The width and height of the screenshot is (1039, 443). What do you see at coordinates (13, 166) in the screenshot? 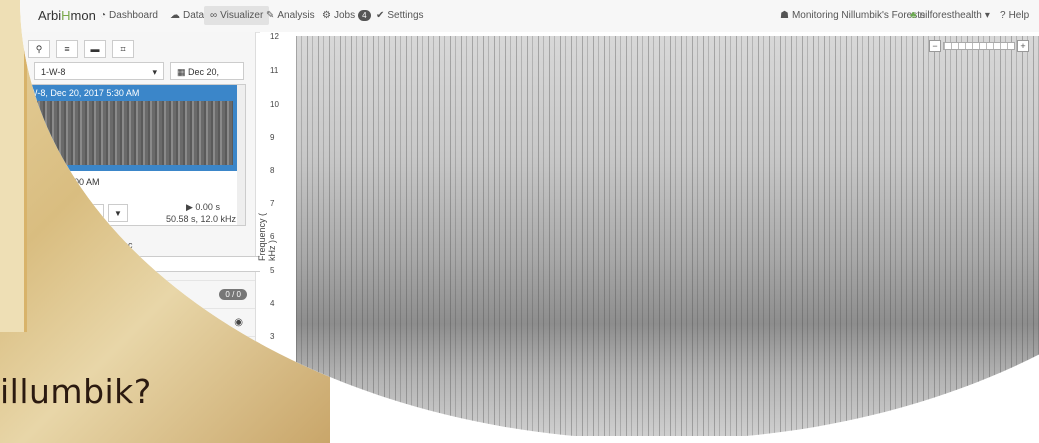
I see `slide-frame` at bounding box center [13, 166].